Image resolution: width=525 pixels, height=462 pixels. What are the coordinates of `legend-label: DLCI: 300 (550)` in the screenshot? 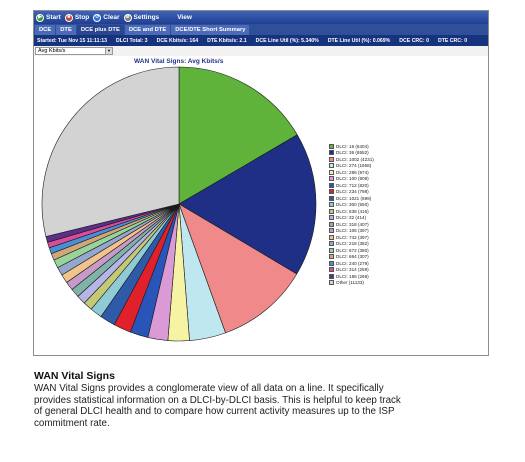 It's located at (352, 205).